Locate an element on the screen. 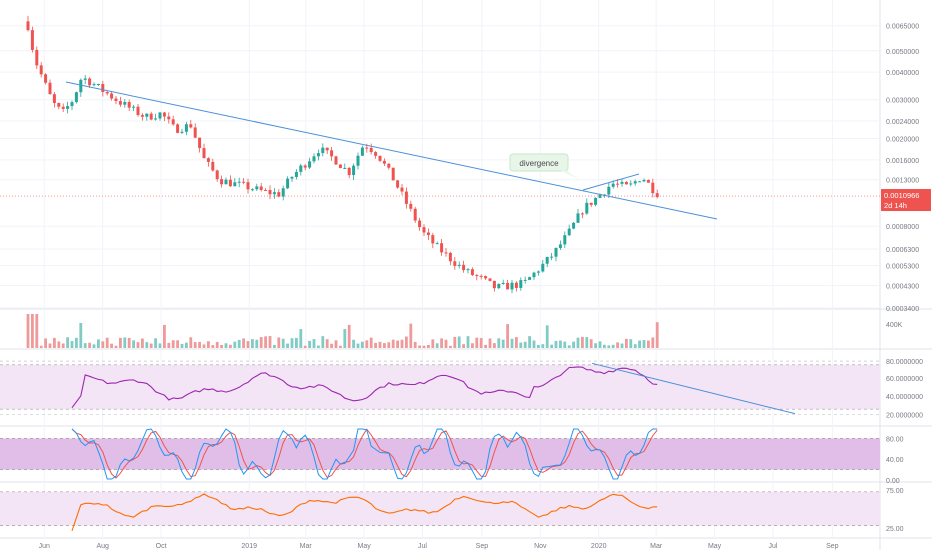 This screenshot has height=550, width=932. rsi-tick-label: 60.0000000 is located at coordinates (904, 379).